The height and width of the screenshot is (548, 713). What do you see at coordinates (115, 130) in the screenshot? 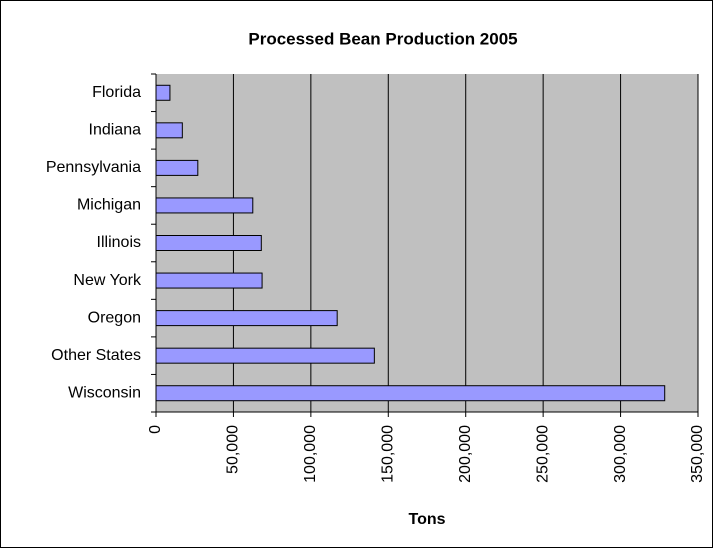
I see `y-tick-label: Indiana` at bounding box center [115, 130].